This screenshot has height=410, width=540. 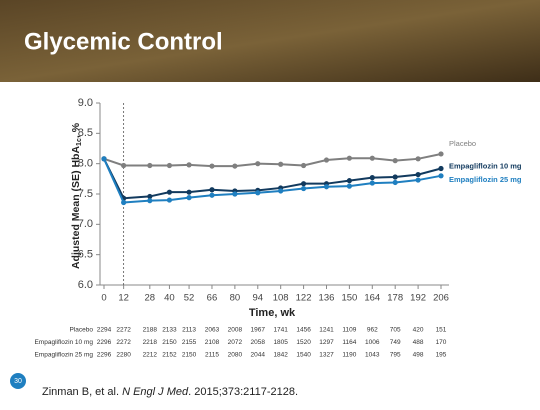 I want to click on at-risk-count: 2063, so click(x=212, y=330).